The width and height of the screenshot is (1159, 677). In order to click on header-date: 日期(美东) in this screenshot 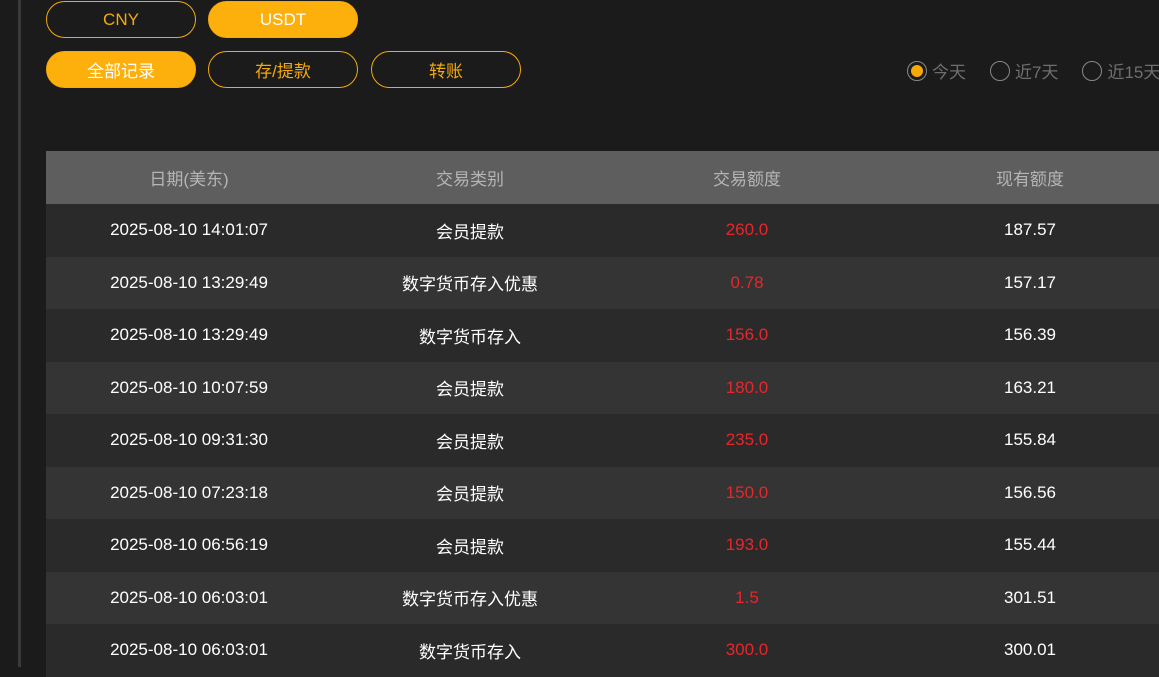, I will do `click(189, 179)`.